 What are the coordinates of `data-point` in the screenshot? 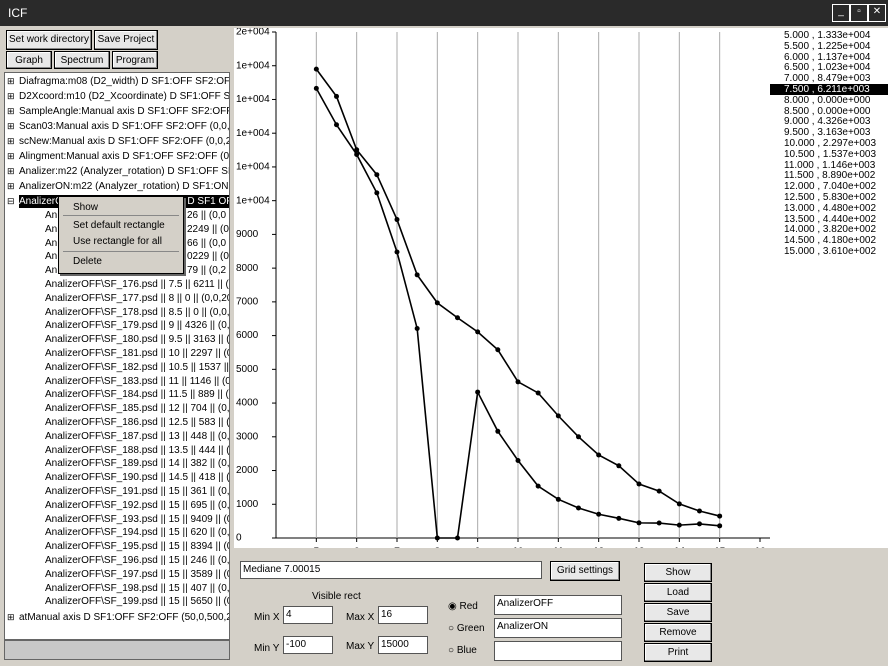 It's located at (639, 523).